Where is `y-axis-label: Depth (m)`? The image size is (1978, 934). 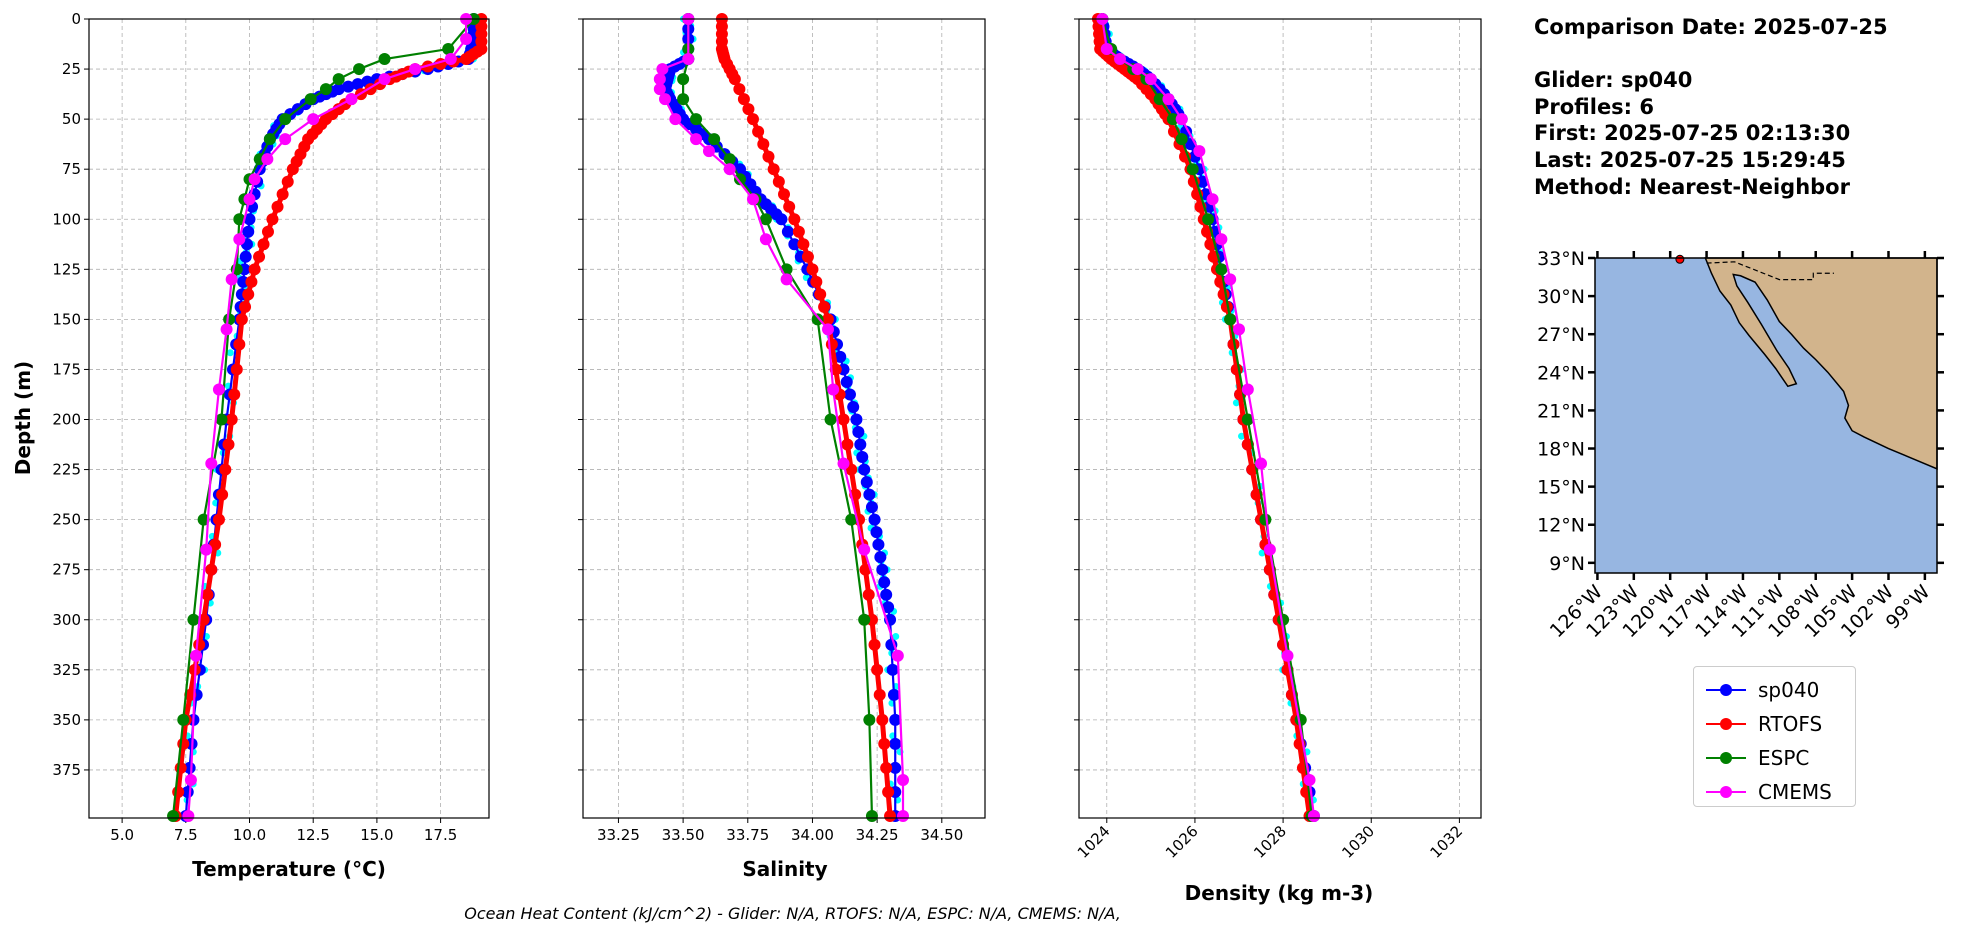
y-axis-label: Depth (m) is located at coordinates (23, 418).